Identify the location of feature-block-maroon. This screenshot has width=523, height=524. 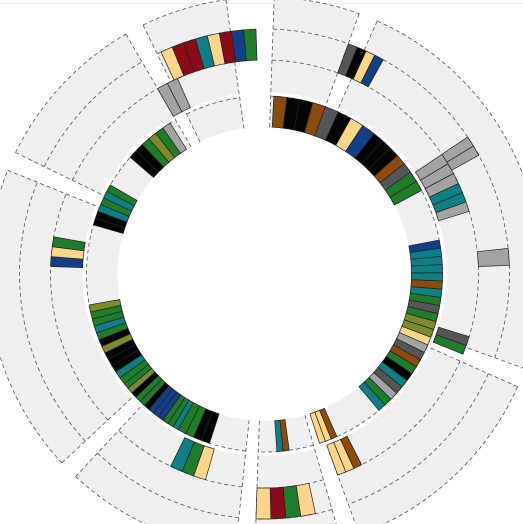
(278, 503).